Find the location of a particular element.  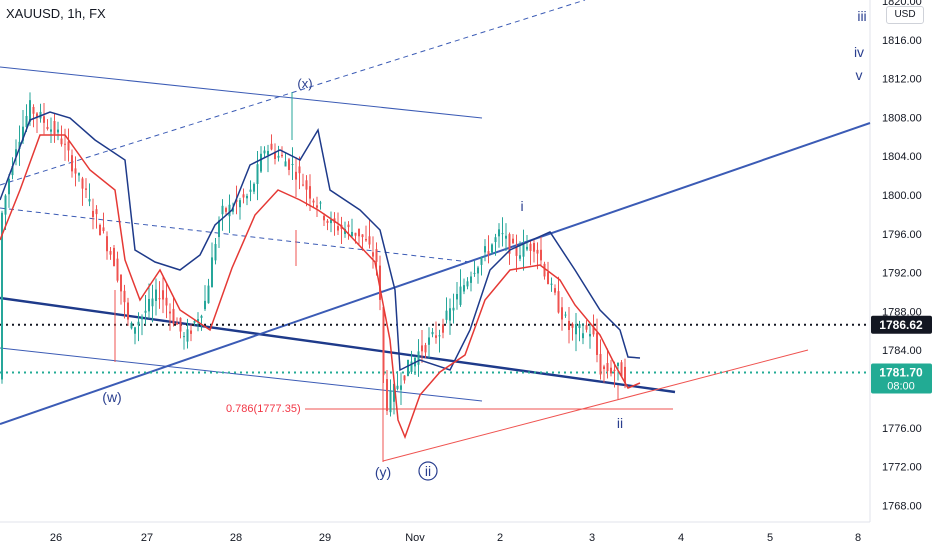

y-tick-label: 1792.00 is located at coordinates (902, 274).